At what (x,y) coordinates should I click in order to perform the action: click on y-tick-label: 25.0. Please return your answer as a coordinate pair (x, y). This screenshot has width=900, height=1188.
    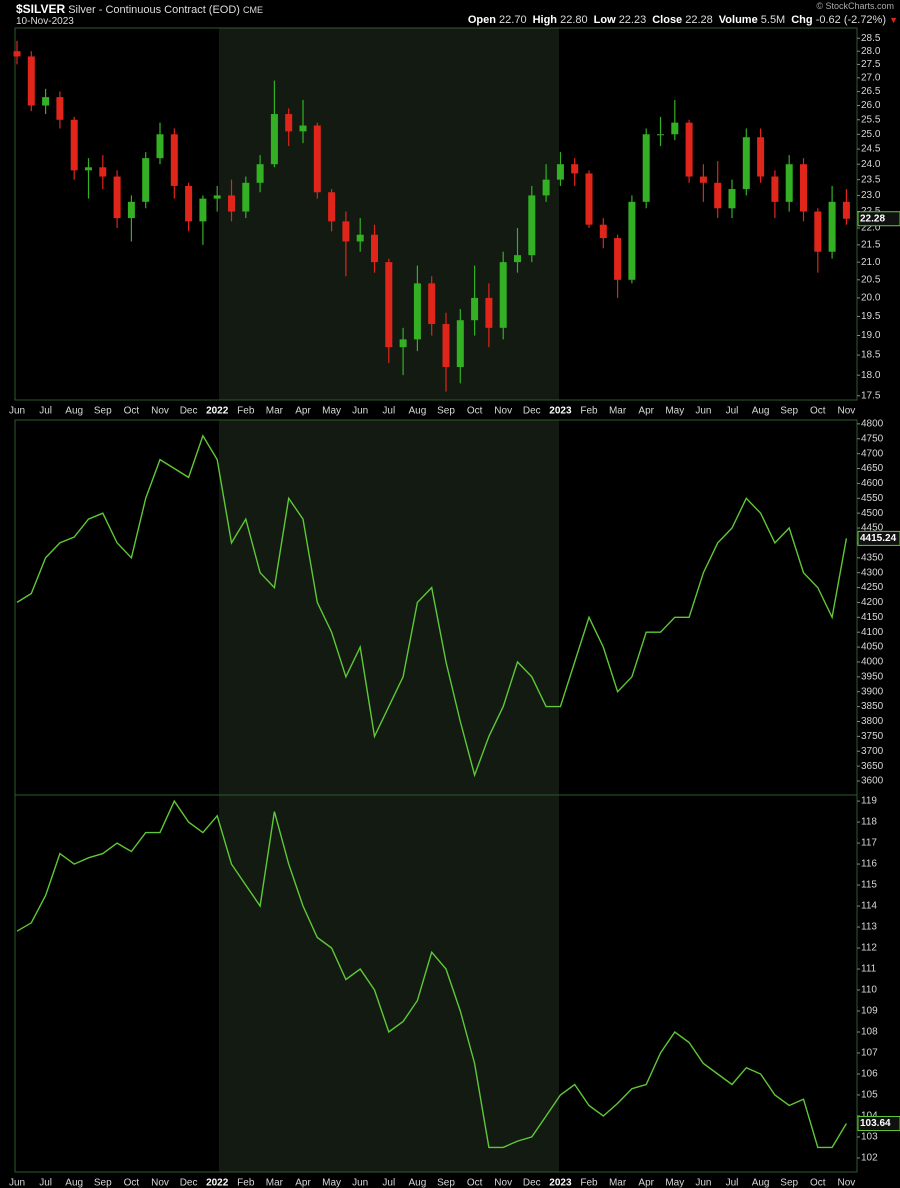
    Looking at the image, I should click on (871, 134).